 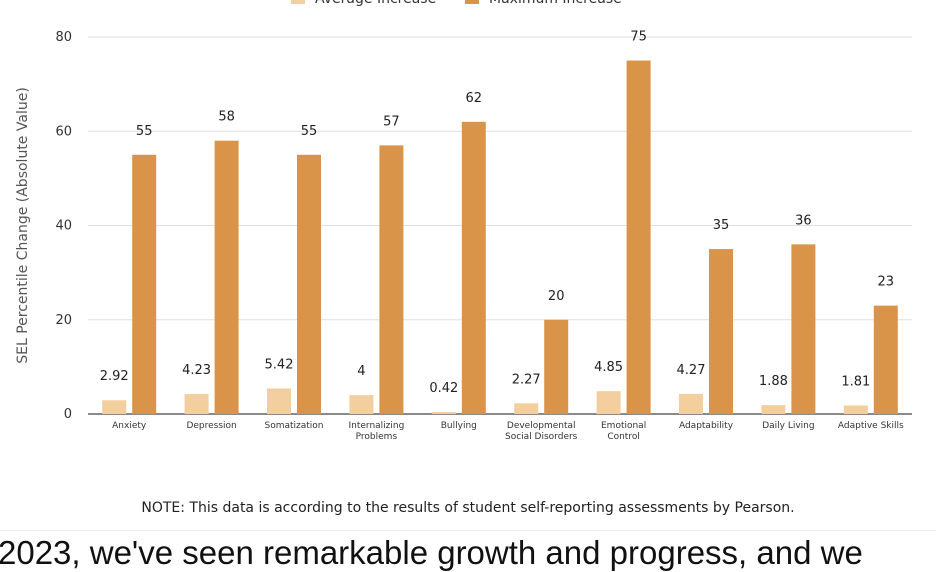 What do you see at coordinates (468, 530) in the screenshot?
I see `divider` at bounding box center [468, 530].